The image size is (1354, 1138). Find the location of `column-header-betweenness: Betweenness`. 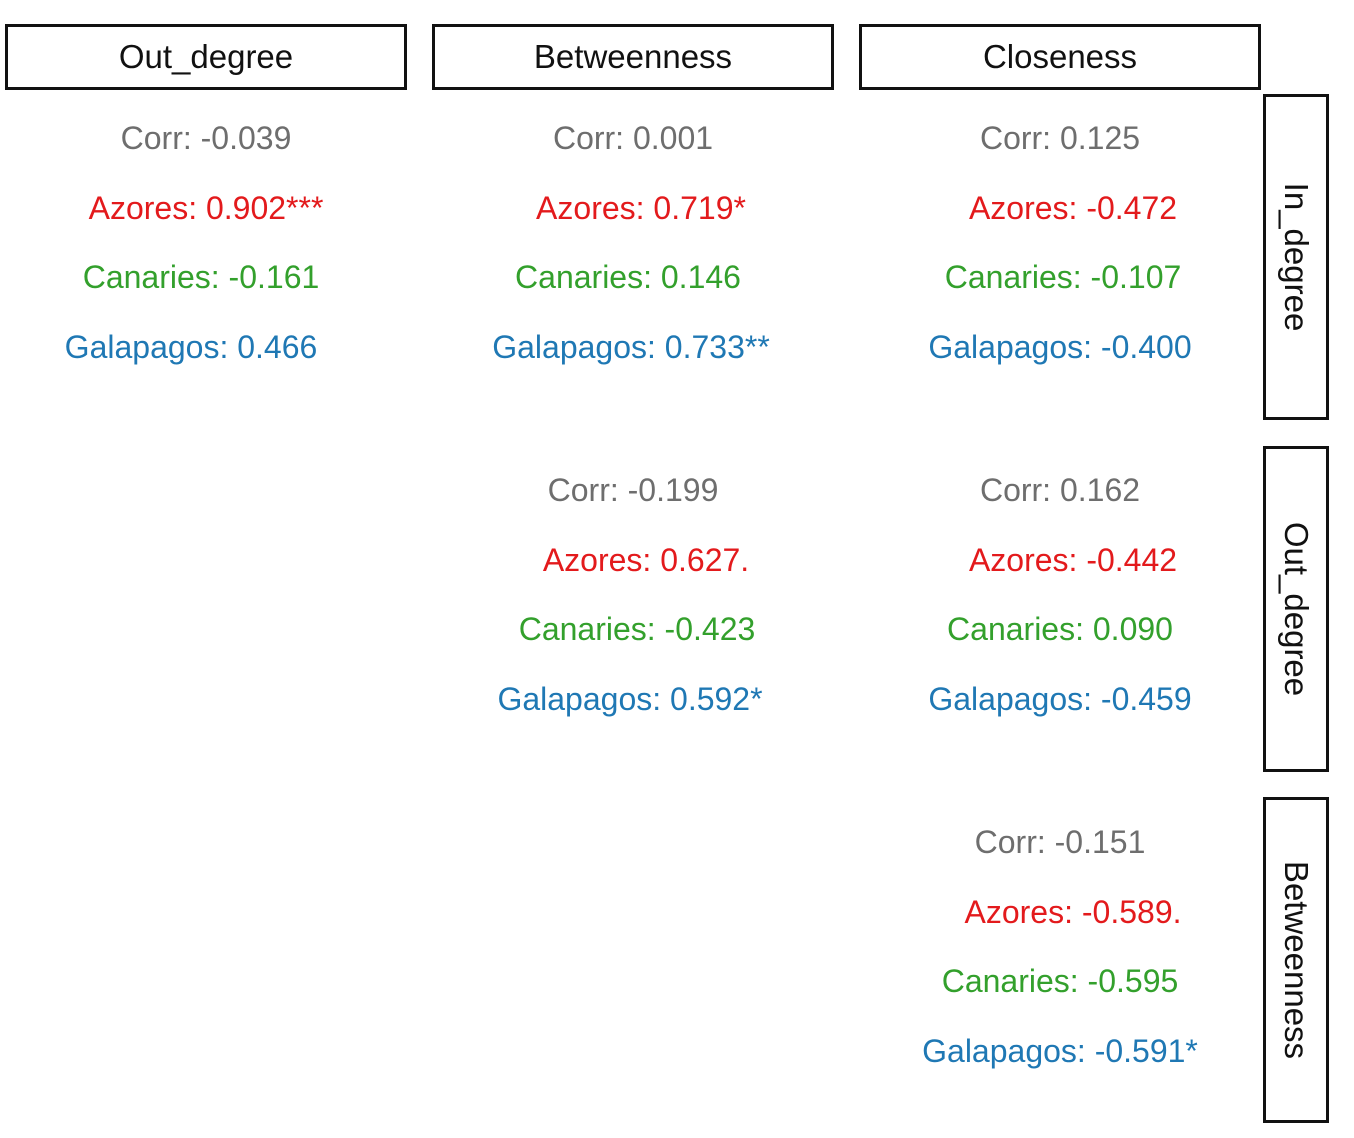

column-header-betweenness: Betweenness is located at coordinates (633, 57).